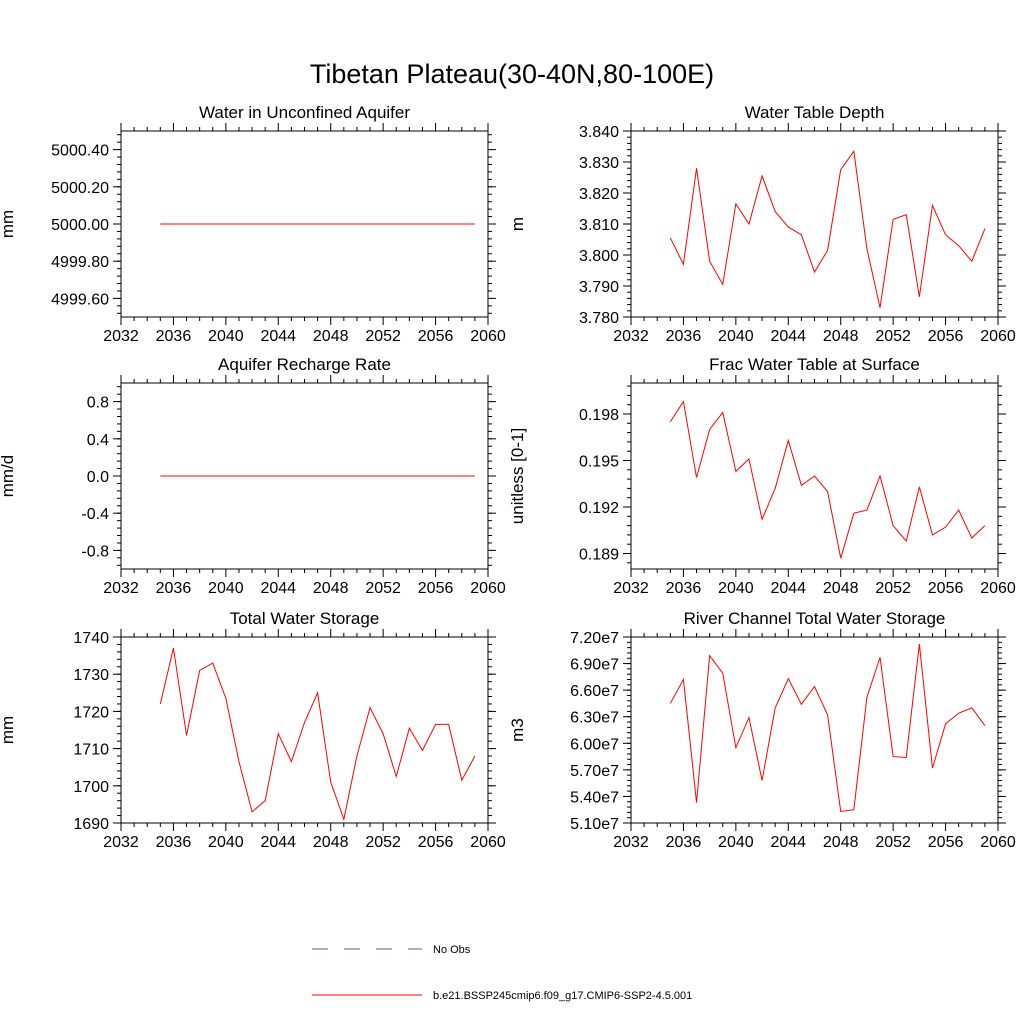 The height and width of the screenshot is (1024, 1024). I want to click on y-tick-label: 7.20e7, so click(594, 638).